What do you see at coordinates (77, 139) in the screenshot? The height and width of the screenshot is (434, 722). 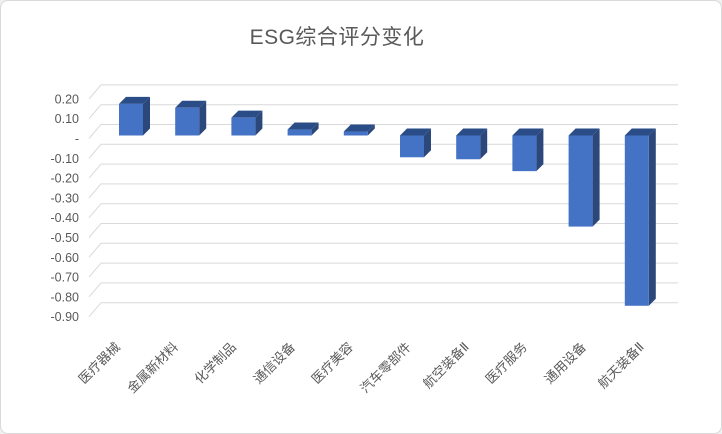 I see `y-axis-tick-label: -` at bounding box center [77, 139].